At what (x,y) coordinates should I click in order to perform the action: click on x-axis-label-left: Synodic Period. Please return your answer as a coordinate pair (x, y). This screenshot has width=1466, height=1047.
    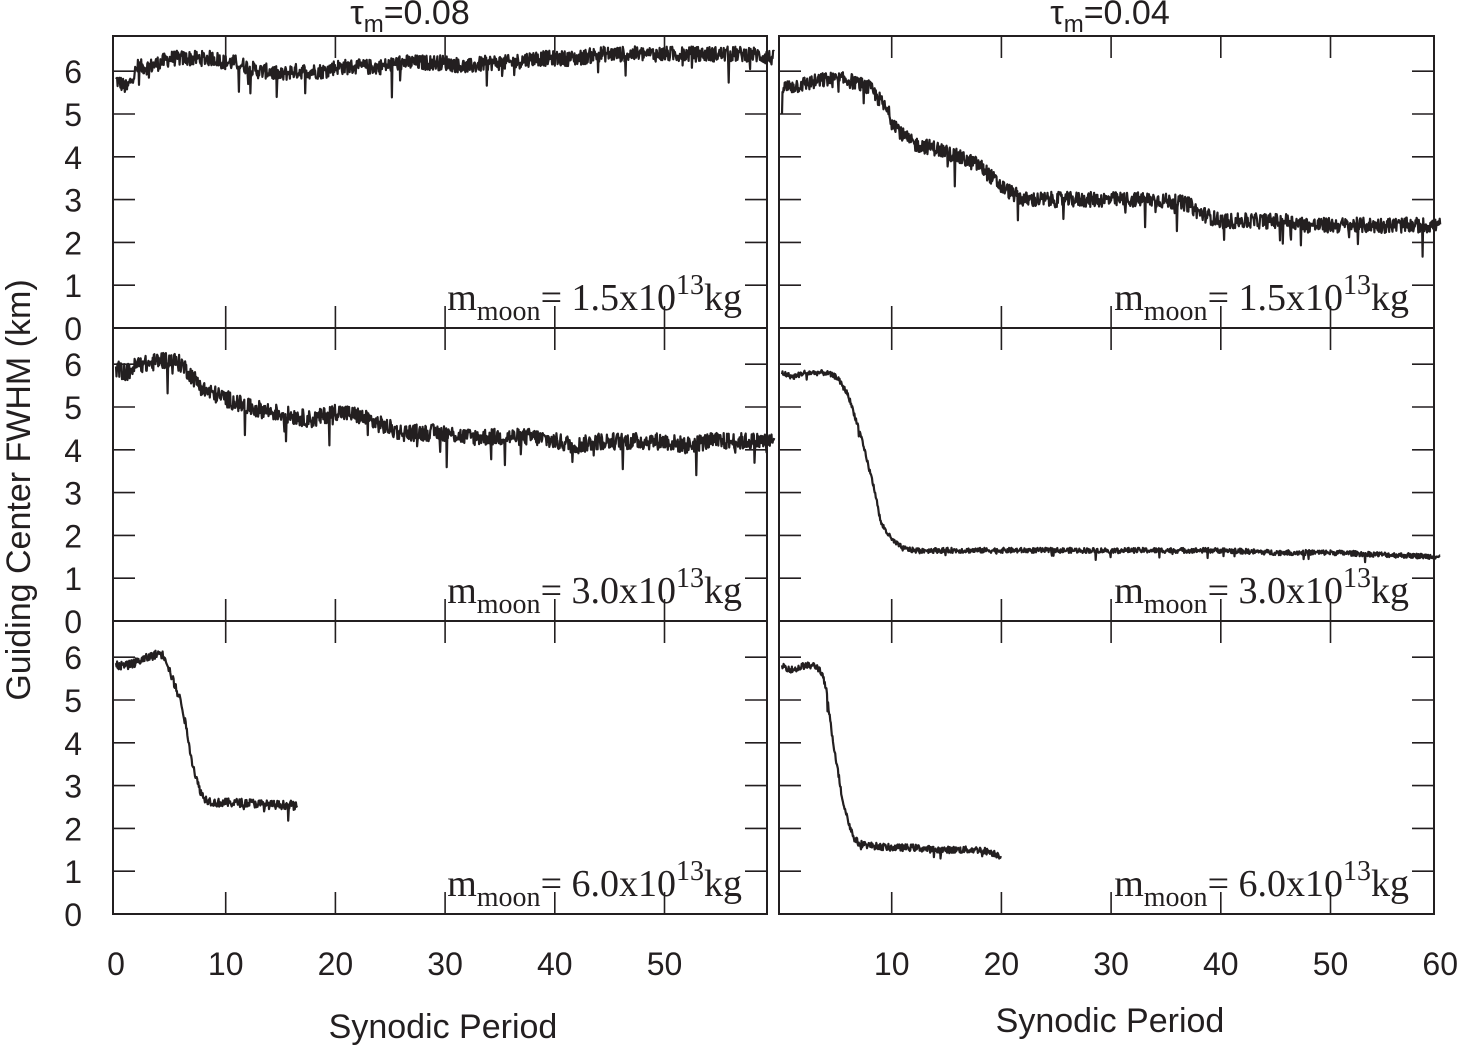
    Looking at the image, I should click on (443, 1027).